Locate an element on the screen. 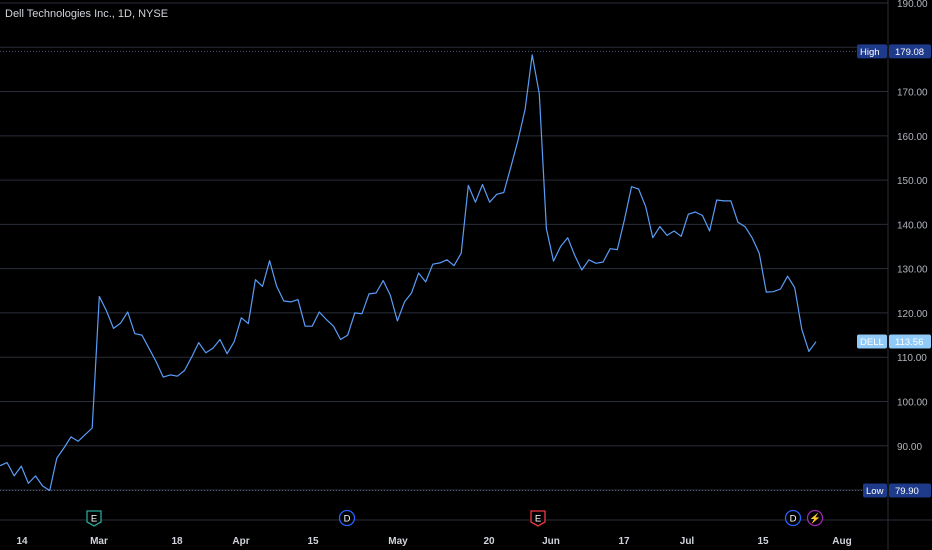  last-tag-label-bg is located at coordinates (872, 341).